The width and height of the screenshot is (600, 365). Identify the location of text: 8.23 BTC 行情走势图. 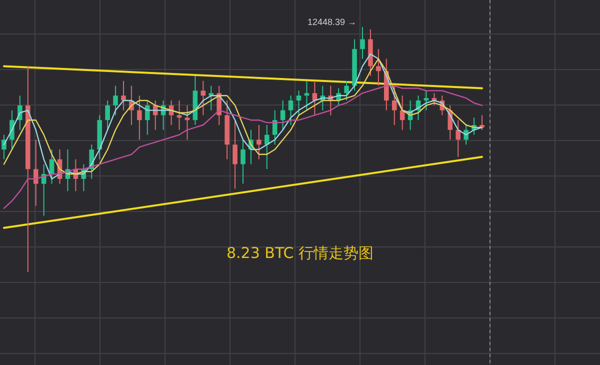
(300, 253).